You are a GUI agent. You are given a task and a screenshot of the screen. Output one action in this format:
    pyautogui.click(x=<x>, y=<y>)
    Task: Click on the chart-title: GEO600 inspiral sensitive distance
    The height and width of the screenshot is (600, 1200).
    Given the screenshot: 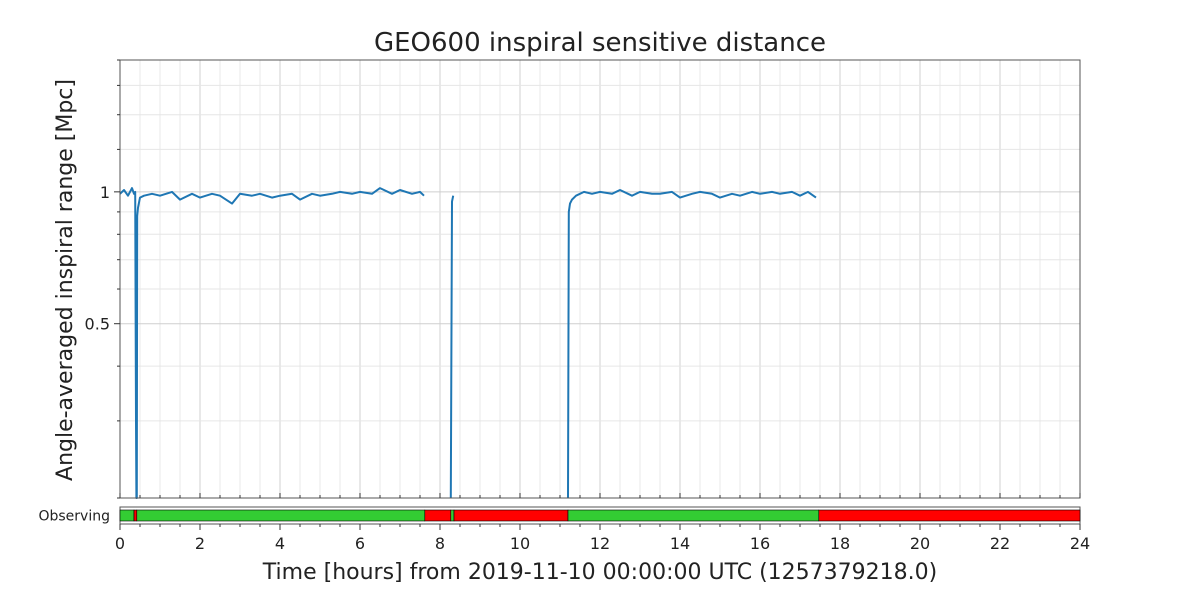 What is the action you would take?
    pyautogui.click(x=600, y=43)
    